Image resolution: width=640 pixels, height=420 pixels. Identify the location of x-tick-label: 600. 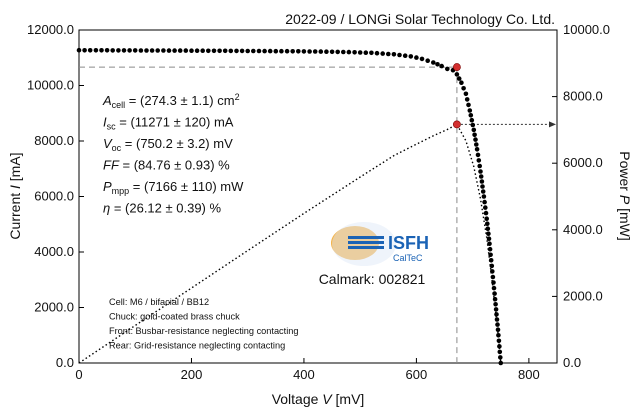
(417, 374).